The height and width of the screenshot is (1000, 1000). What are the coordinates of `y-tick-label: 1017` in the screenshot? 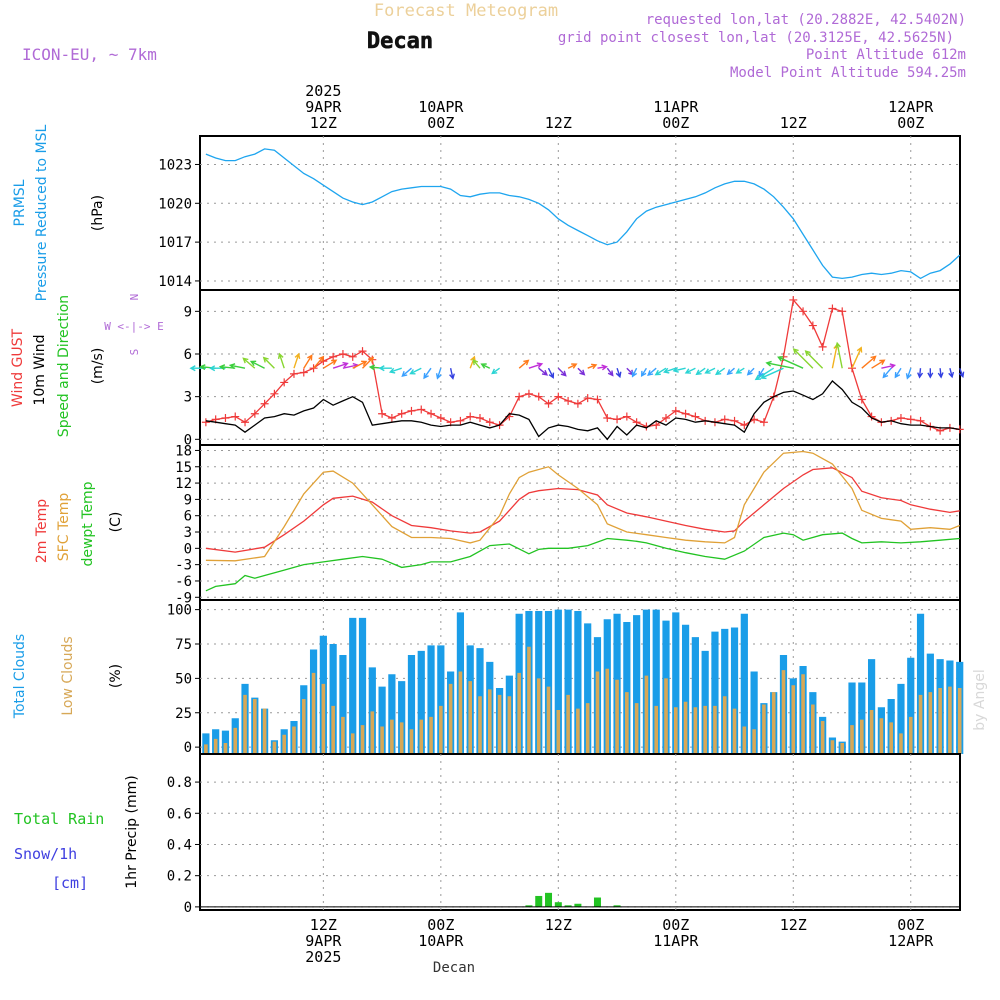 It's located at (175, 243).